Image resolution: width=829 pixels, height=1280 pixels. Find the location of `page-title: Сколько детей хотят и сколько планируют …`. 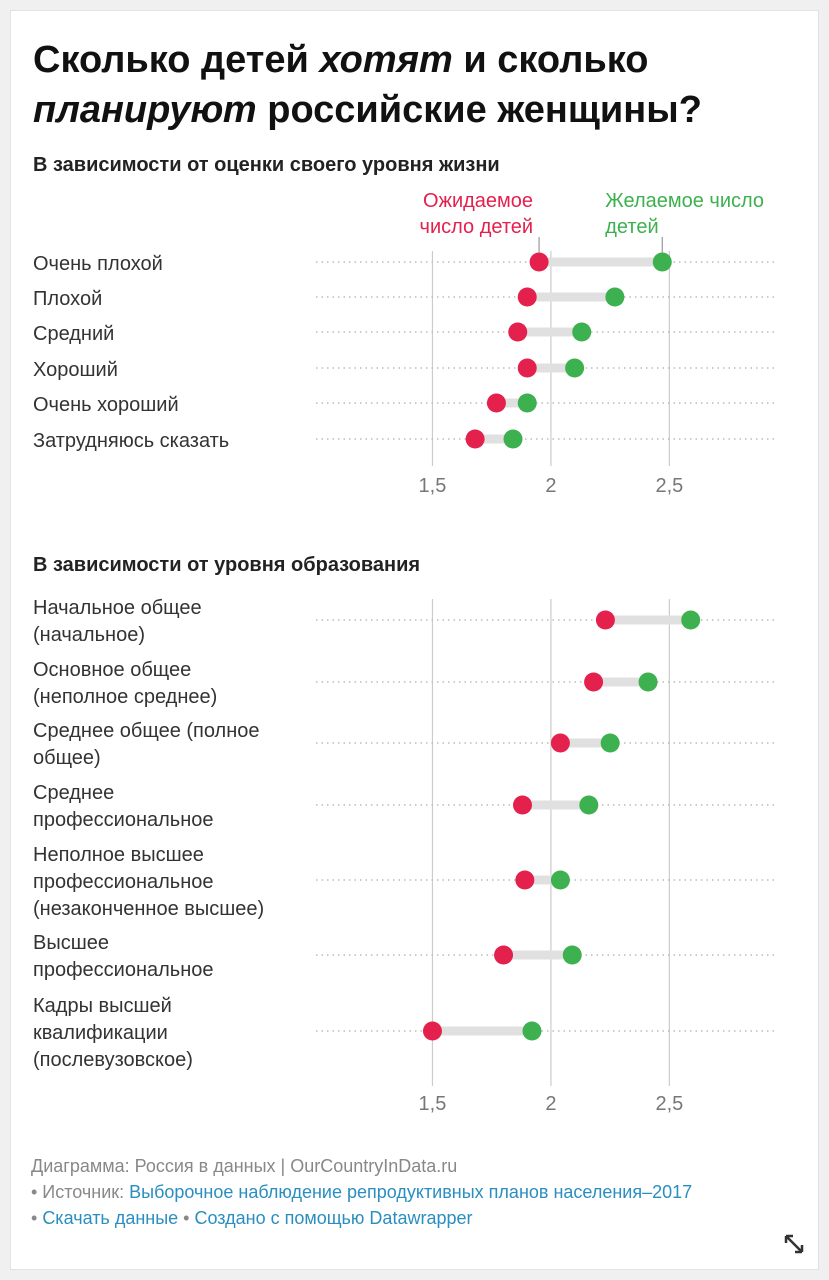

page-title: Сколько детей хотят и сколько планируют … is located at coordinates (423, 85).